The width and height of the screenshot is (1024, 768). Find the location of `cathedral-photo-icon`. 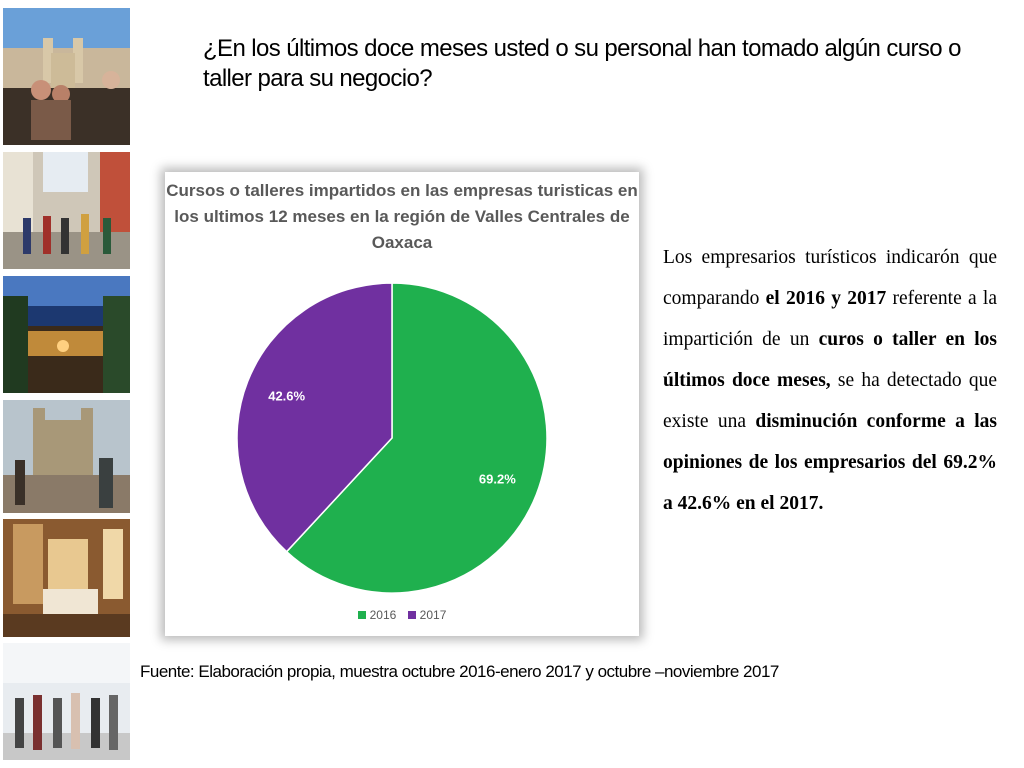

cathedral-photo-icon is located at coordinates (66, 76).